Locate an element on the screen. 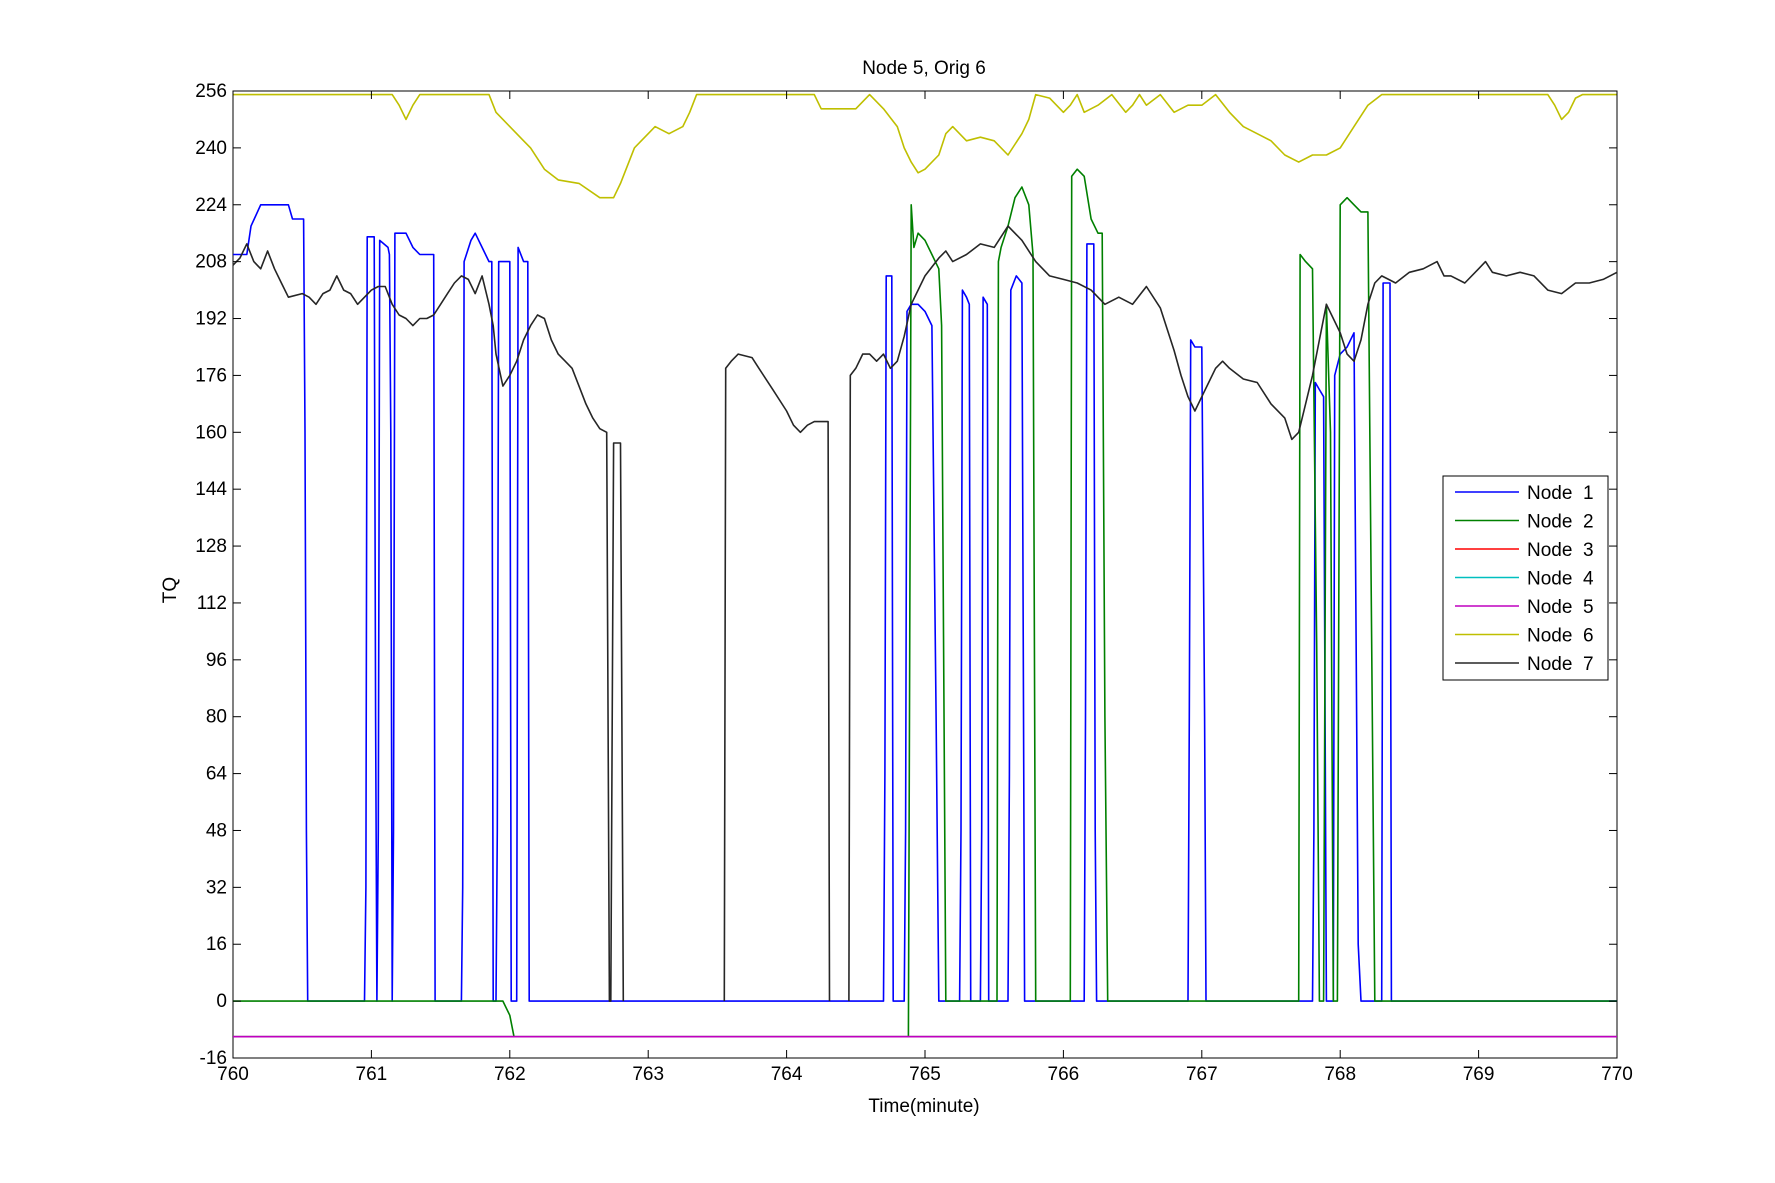 The width and height of the screenshot is (1775, 1183). x-tick-label: 760 is located at coordinates (233, 1074).